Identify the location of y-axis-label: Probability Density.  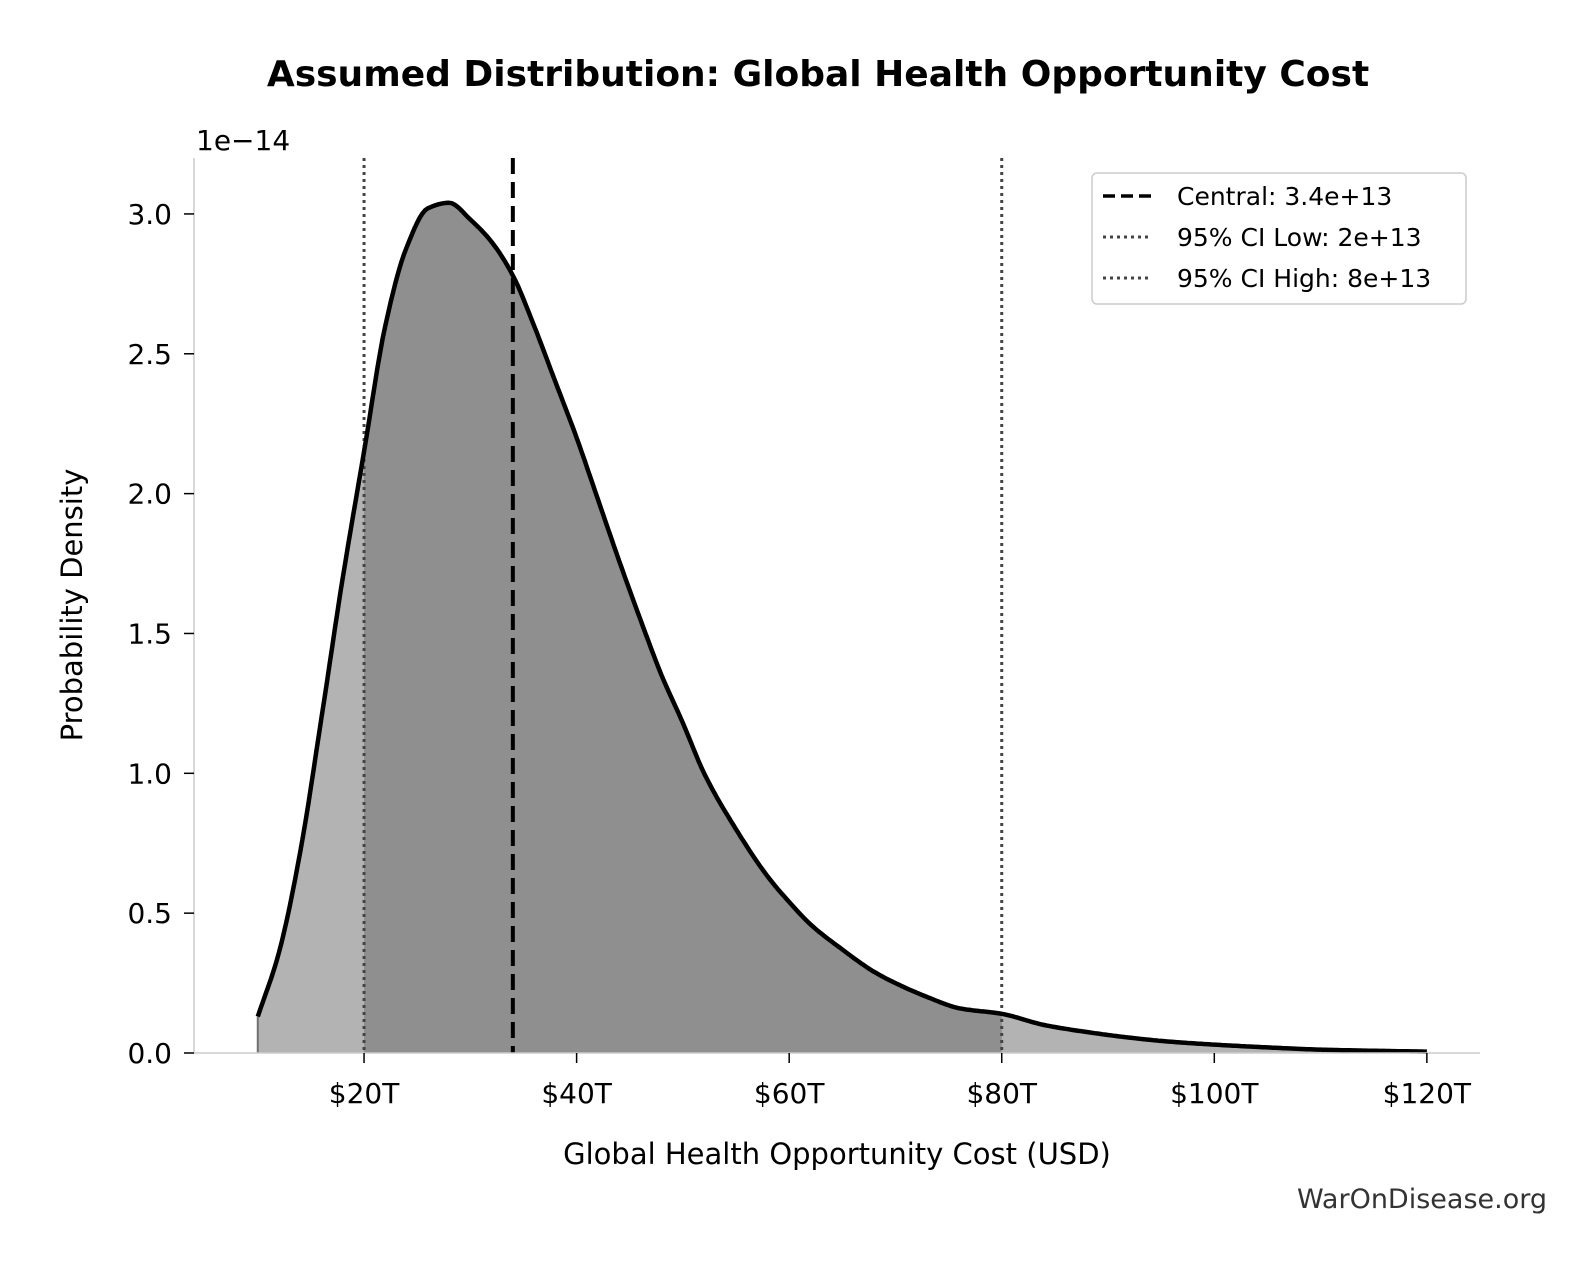
(72, 605).